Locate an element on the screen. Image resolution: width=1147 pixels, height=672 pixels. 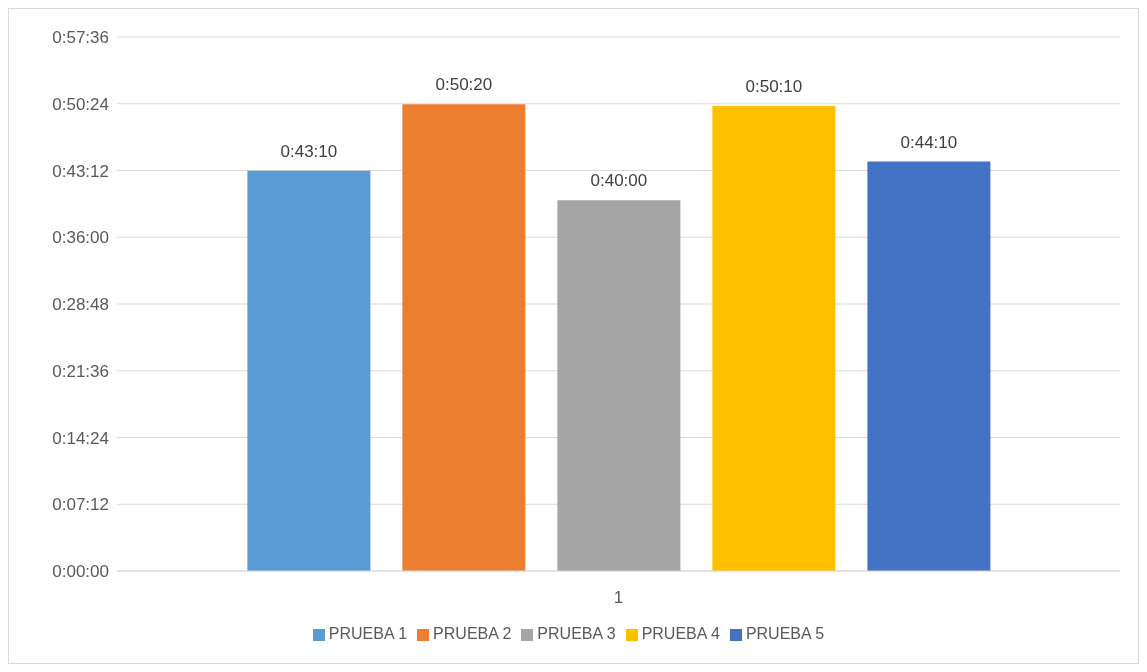
legend-label: PRUEBA 5 is located at coordinates (785, 633).